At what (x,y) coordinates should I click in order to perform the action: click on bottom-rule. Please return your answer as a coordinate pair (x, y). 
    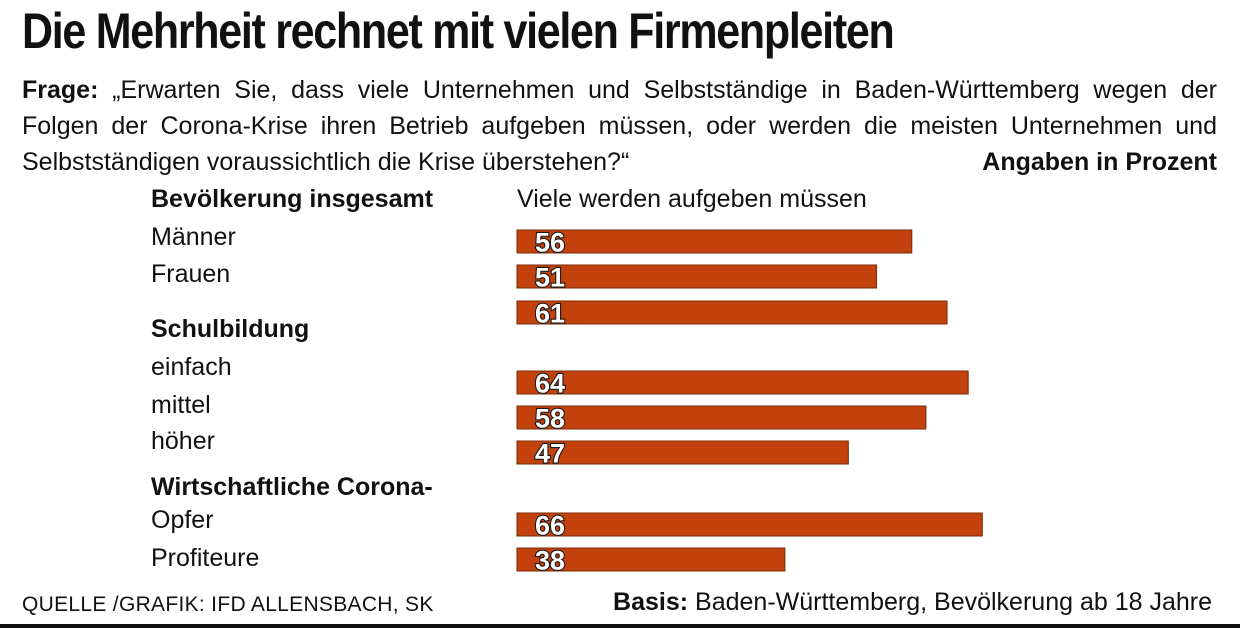
    Looking at the image, I should click on (620, 626).